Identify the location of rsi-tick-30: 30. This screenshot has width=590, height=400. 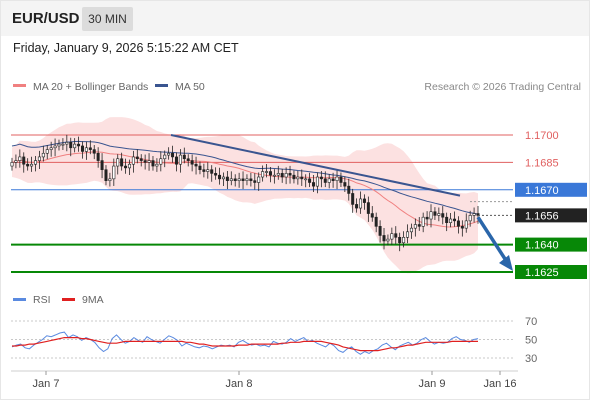
(531, 359).